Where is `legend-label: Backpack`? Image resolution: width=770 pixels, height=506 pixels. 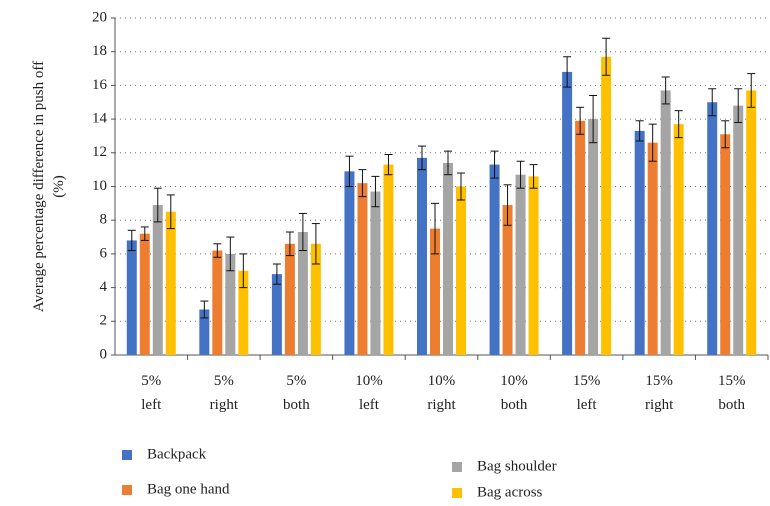 legend-label: Backpack is located at coordinates (177, 454).